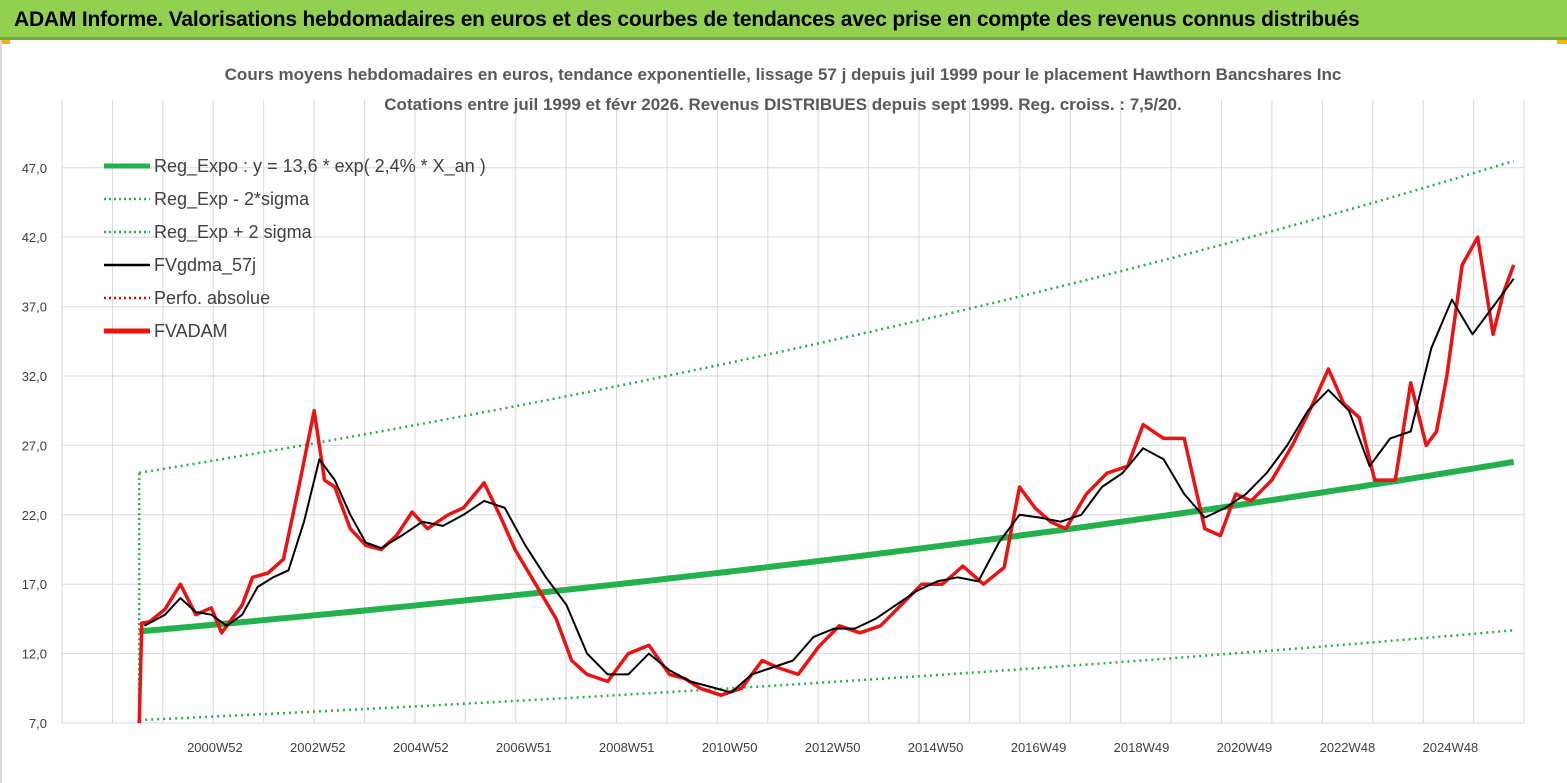 The height and width of the screenshot is (783, 1567). What do you see at coordinates (1142, 747) in the screenshot?
I see `x-tick-label: 2018W49` at bounding box center [1142, 747].